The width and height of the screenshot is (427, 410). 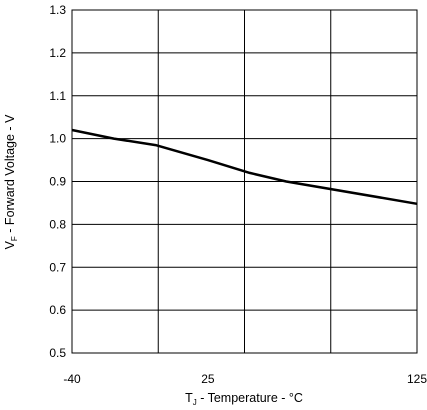 I want to click on y-axis-label: VF - Forward Voltage - V, so click(x=11, y=181).